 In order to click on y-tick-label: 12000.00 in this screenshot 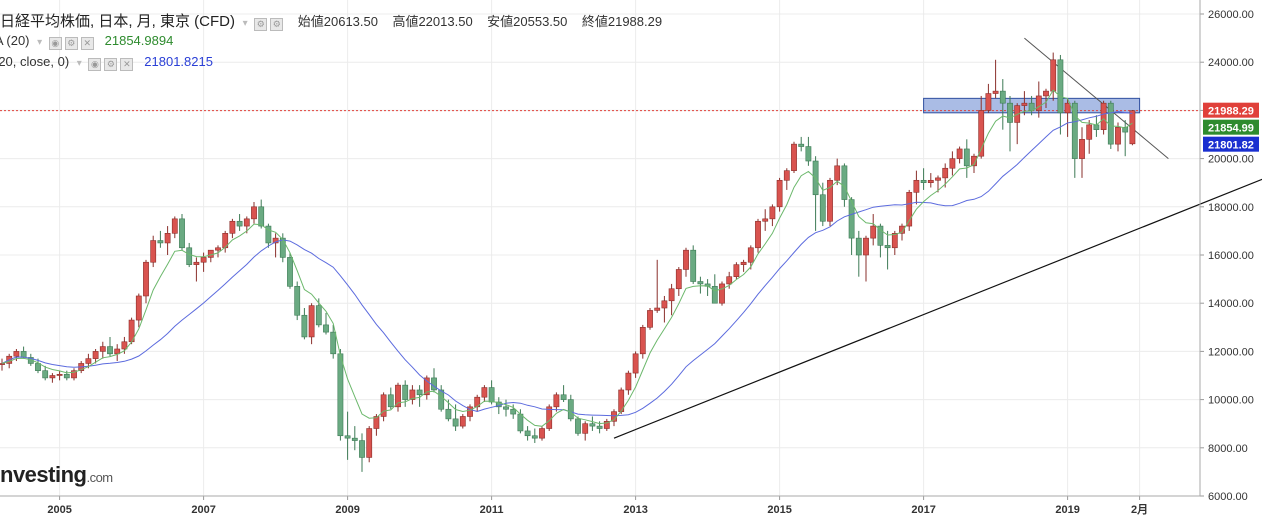, I will do `click(1231, 352)`.